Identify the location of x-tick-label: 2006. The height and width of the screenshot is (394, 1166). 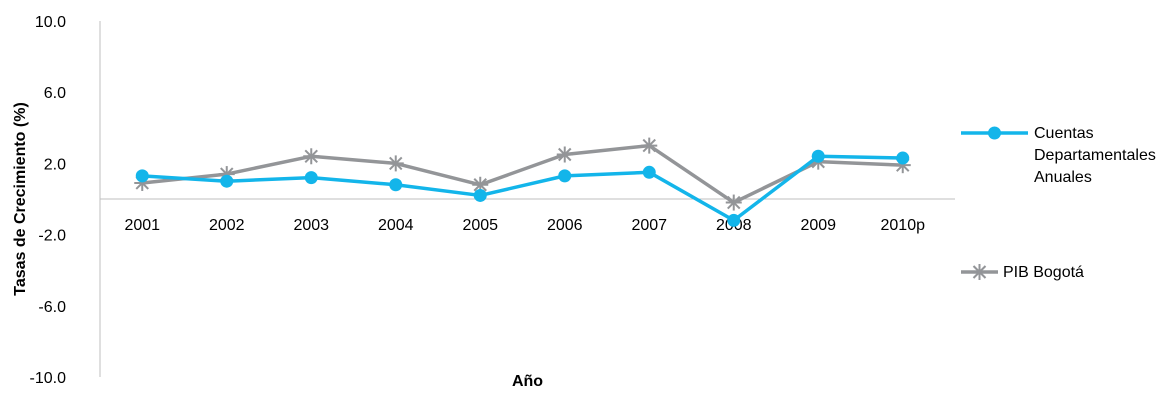
(565, 225).